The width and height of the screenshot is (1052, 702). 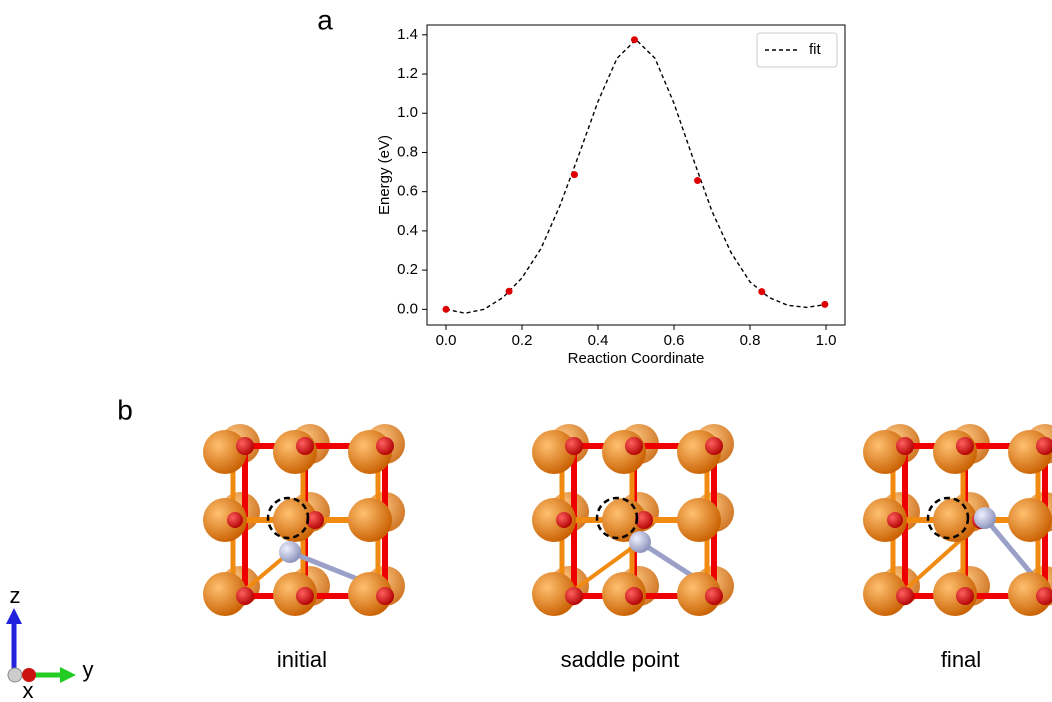 What do you see at coordinates (302, 659) in the screenshot?
I see `structure-label: initial` at bounding box center [302, 659].